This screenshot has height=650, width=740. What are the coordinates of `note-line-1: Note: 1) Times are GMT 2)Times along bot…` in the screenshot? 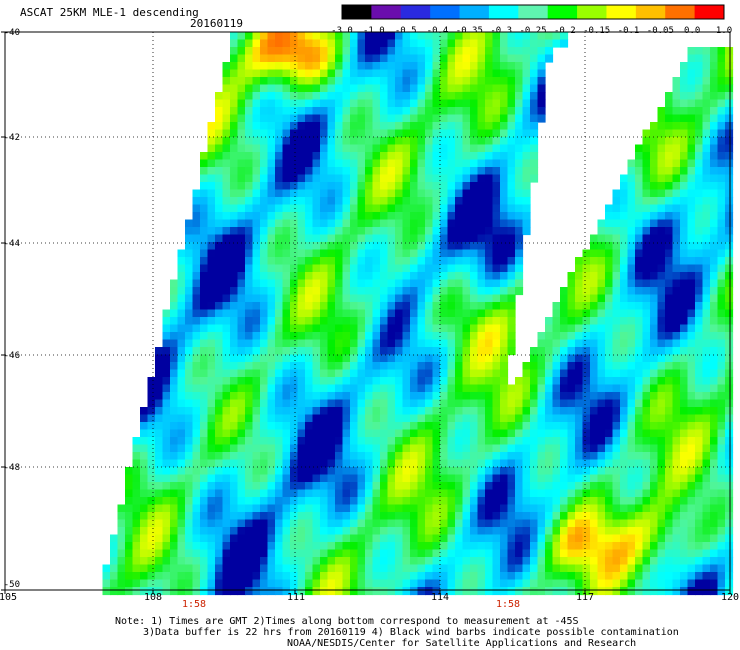 It's located at (347, 621).